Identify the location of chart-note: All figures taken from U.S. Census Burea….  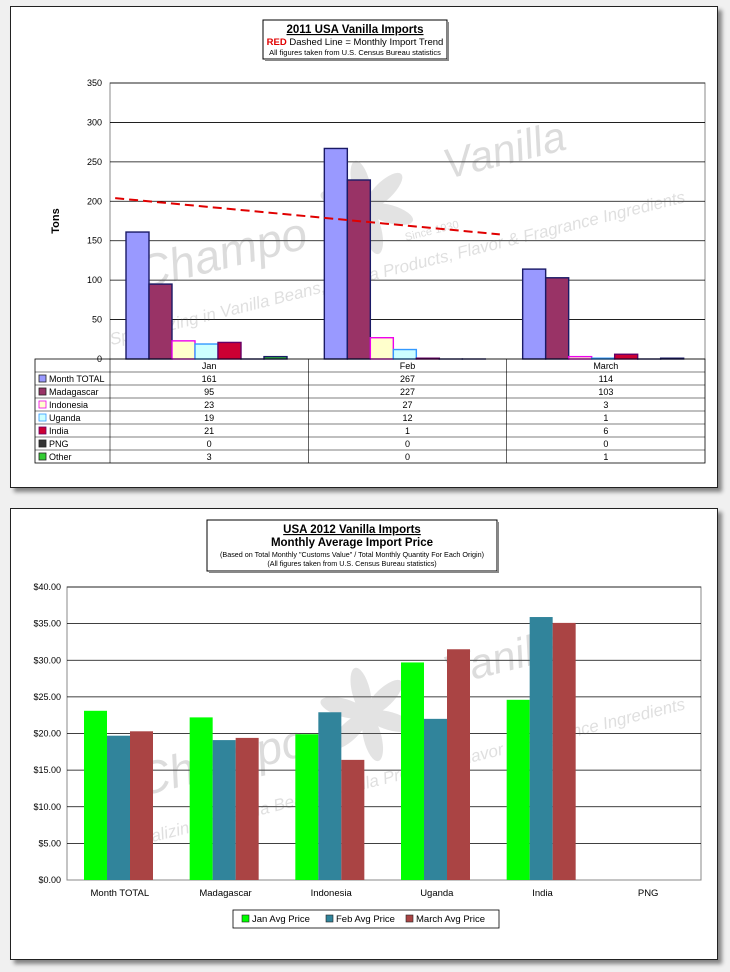
(355, 52).